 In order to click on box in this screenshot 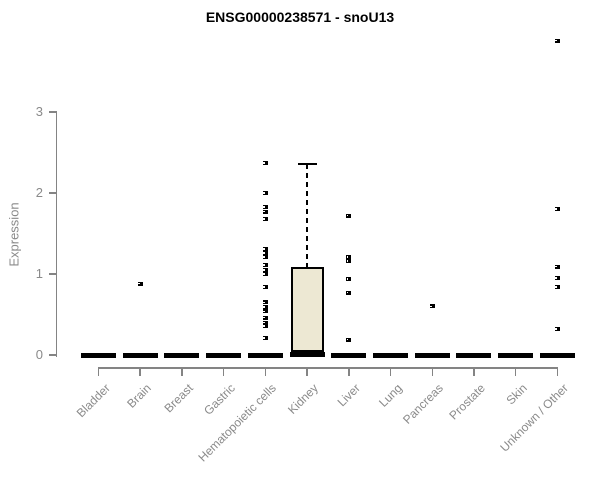, I will do `click(307, 309)`.